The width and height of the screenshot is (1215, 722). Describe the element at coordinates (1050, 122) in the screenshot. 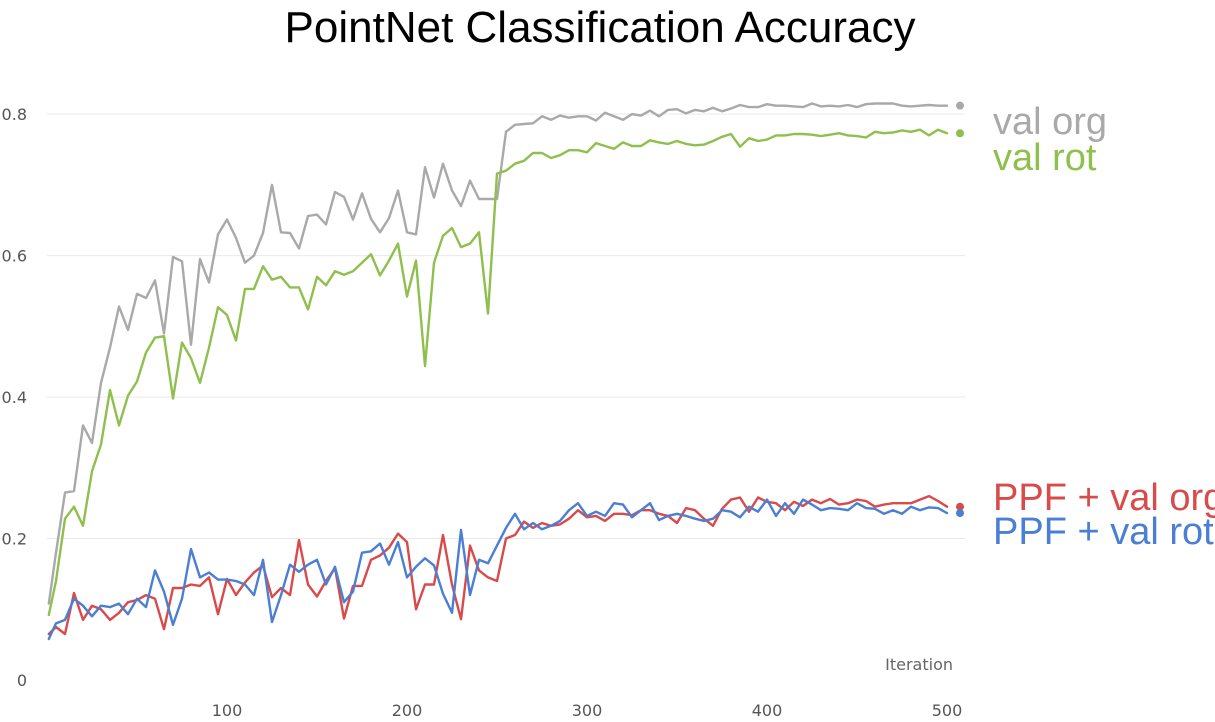

I see `legend-label: val org` at that location.